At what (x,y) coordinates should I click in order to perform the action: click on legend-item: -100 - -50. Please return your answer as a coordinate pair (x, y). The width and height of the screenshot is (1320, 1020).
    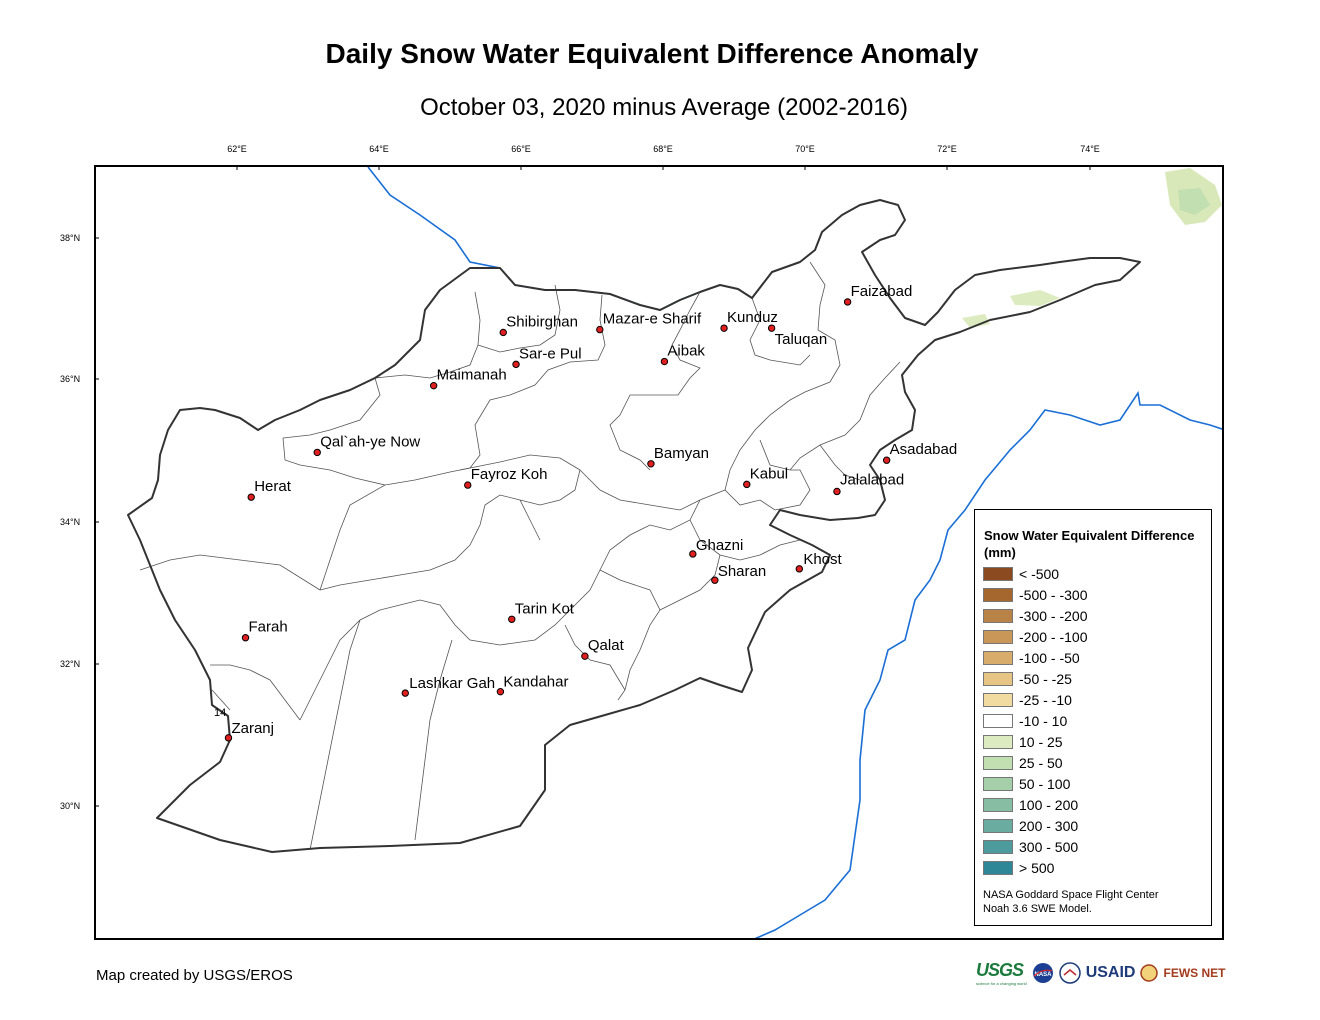
    Looking at the image, I should click on (1031, 658).